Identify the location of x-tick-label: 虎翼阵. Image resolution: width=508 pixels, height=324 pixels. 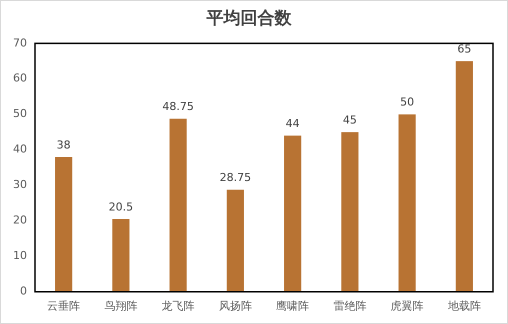
(407, 305).